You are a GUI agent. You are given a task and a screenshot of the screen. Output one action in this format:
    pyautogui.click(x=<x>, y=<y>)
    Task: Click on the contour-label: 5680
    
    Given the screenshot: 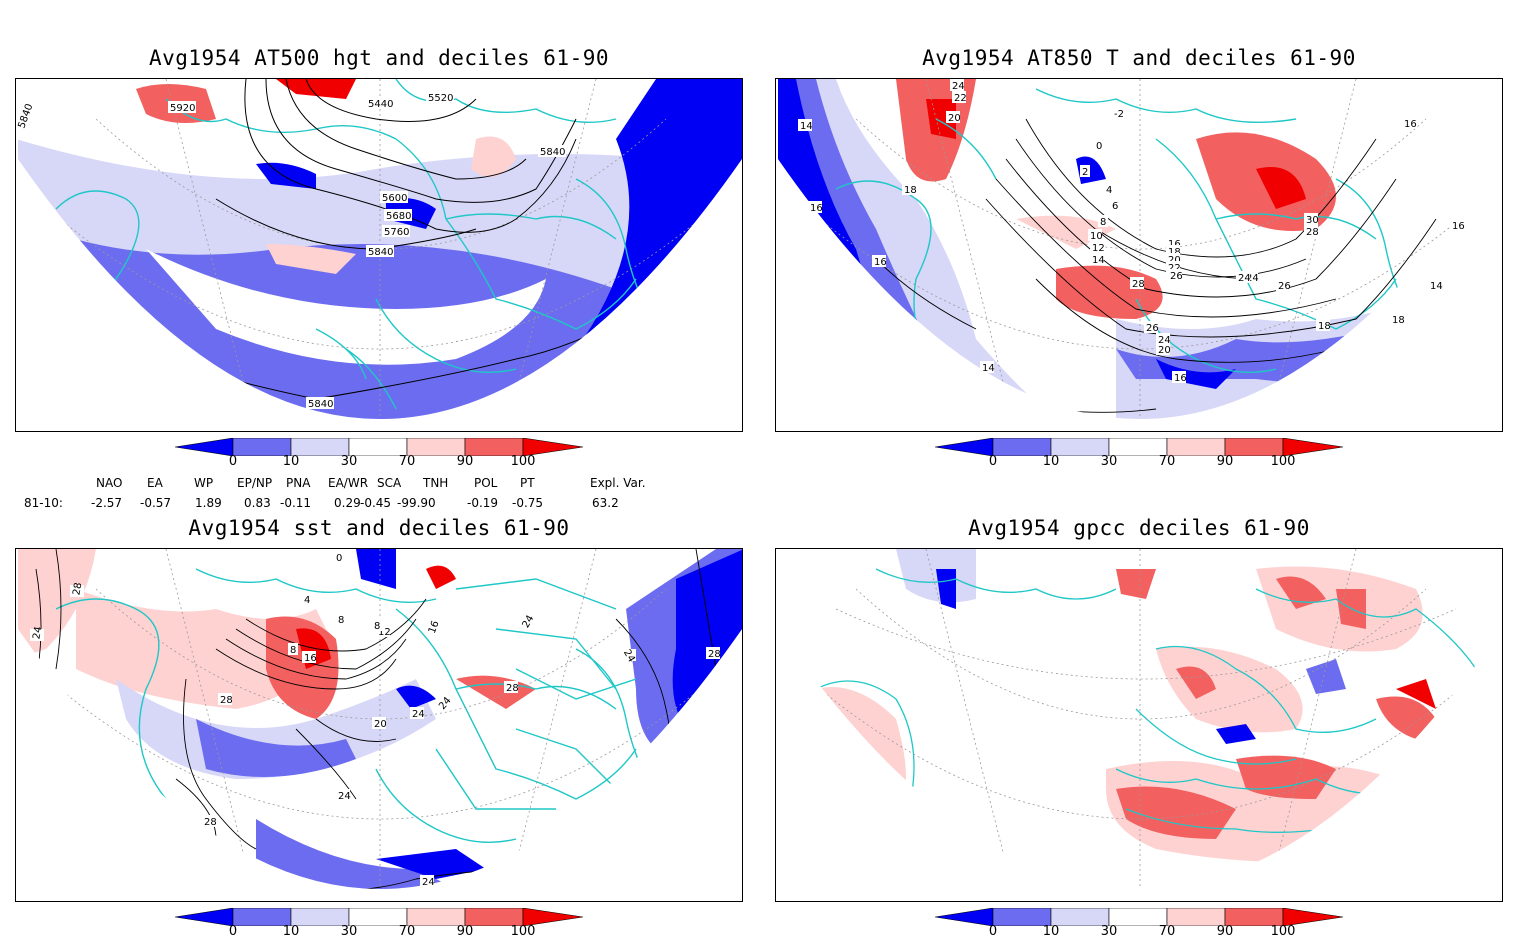 What is the action you would take?
    pyautogui.click(x=398, y=216)
    